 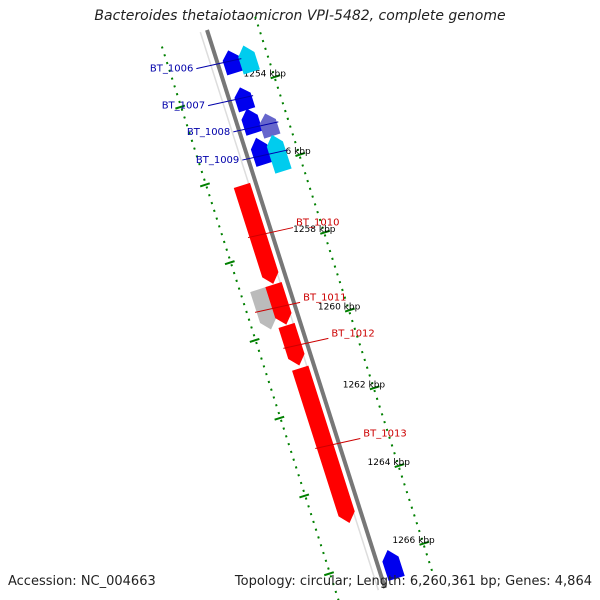 I want to click on gene-label-bt-1008: BT_1008, so click(x=208, y=132).